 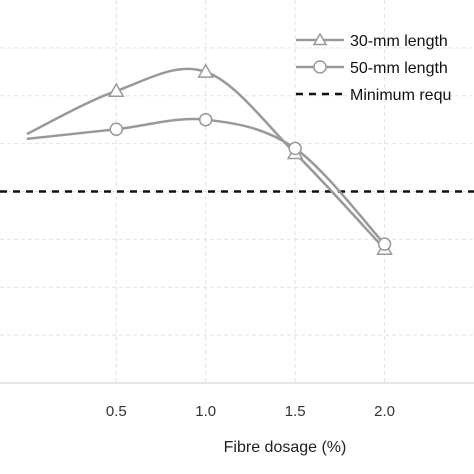 What do you see at coordinates (205, 411) in the screenshot?
I see `x-tick-label: 1.0` at bounding box center [205, 411].